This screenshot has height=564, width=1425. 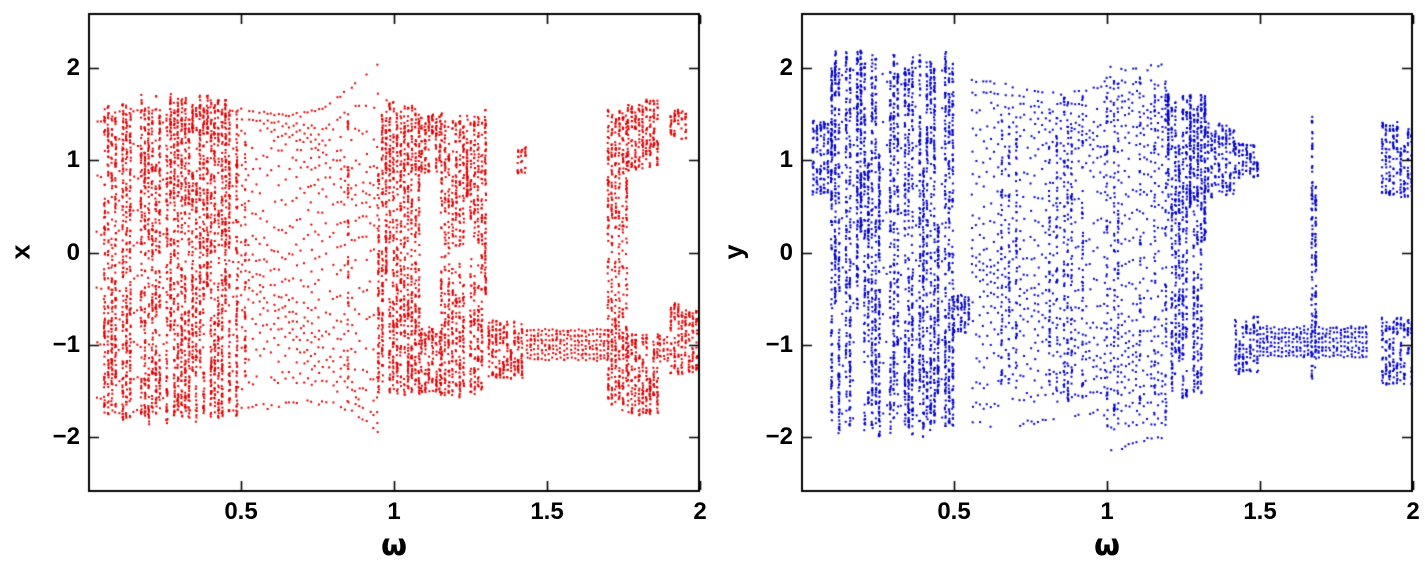 I want to click on x-axis-label-omega-right: ω, so click(x=1107, y=545).